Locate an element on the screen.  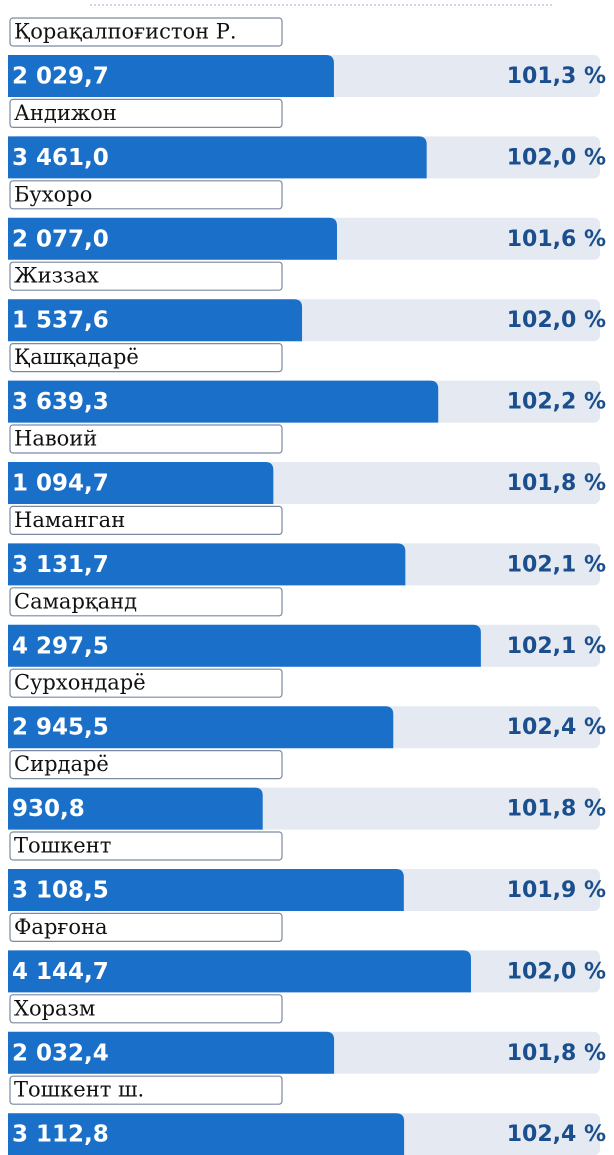
category-label: Фарғона is located at coordinates (61, 927).